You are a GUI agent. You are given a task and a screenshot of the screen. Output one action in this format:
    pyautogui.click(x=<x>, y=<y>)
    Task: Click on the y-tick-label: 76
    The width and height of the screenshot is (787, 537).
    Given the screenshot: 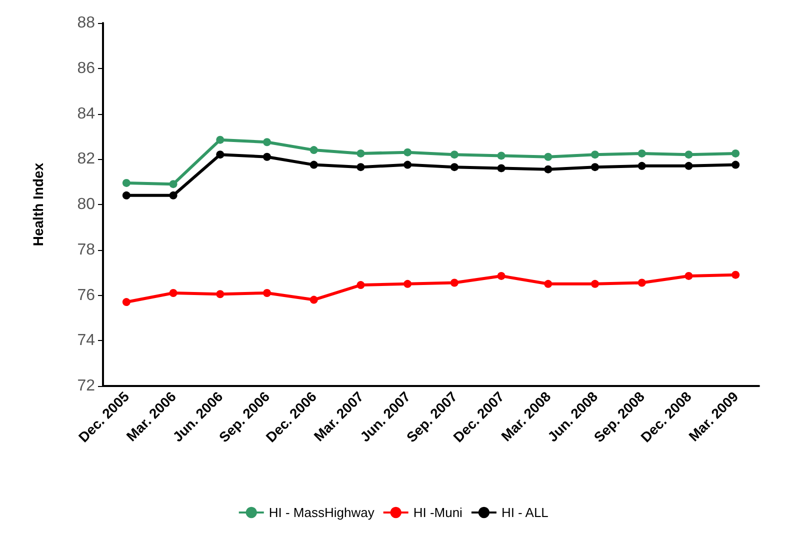 What is the action you would take?
    pyautogui.click(x=86, y=295)
    